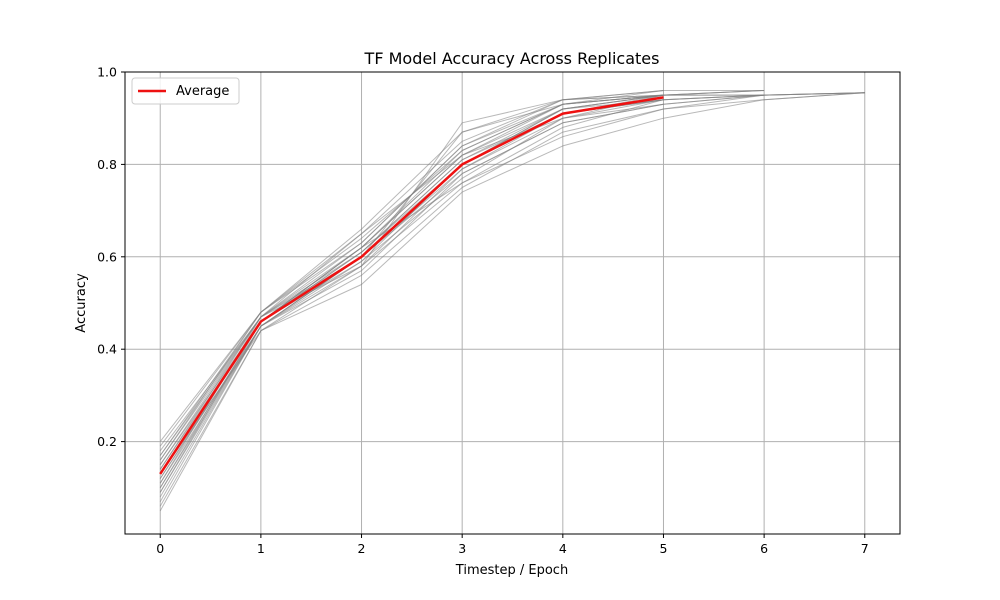 Image resolution: width=1000 pixels, height=600 pixels. I want to click on x-tick-label: 3, so click(462, 548).